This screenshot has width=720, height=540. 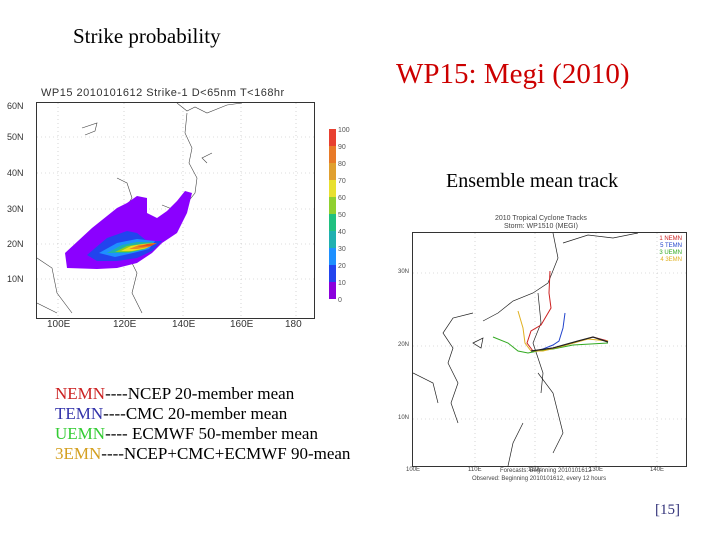 I want to click on y-tick: 20N, so click(x=15, y=244).